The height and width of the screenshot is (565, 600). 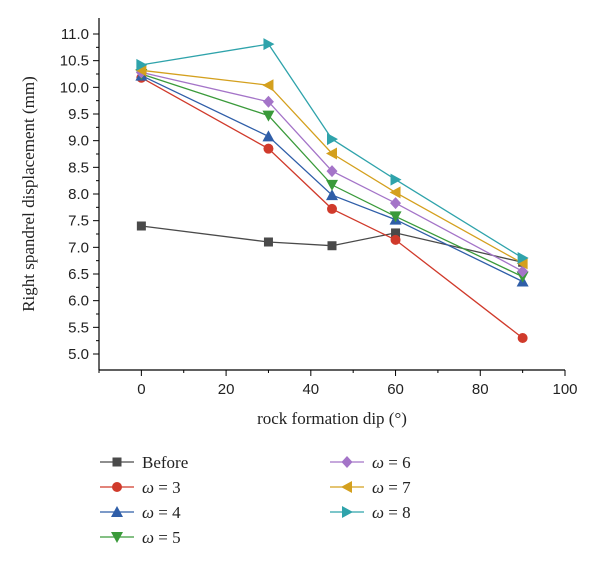 I want to click on y-tick-label: 6.0, so click(x=78, y=301).